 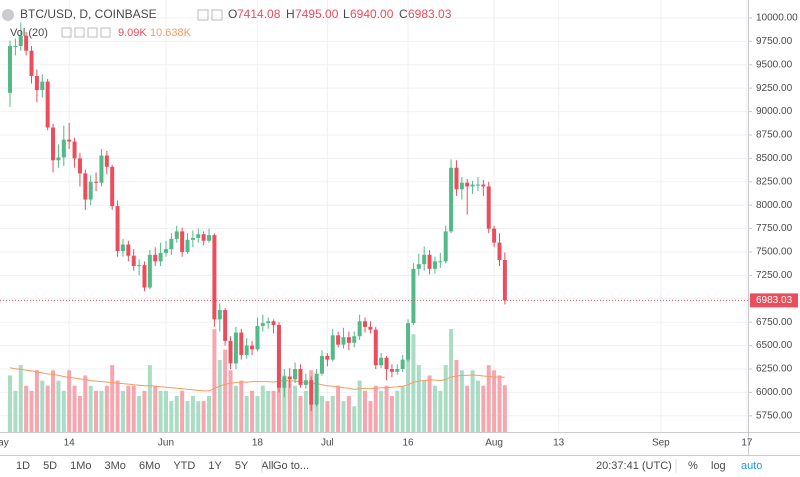 What do you see at coordinates (257, 380) in the screenshot?
I see `volume-pane` at bounding box center [257, 380].